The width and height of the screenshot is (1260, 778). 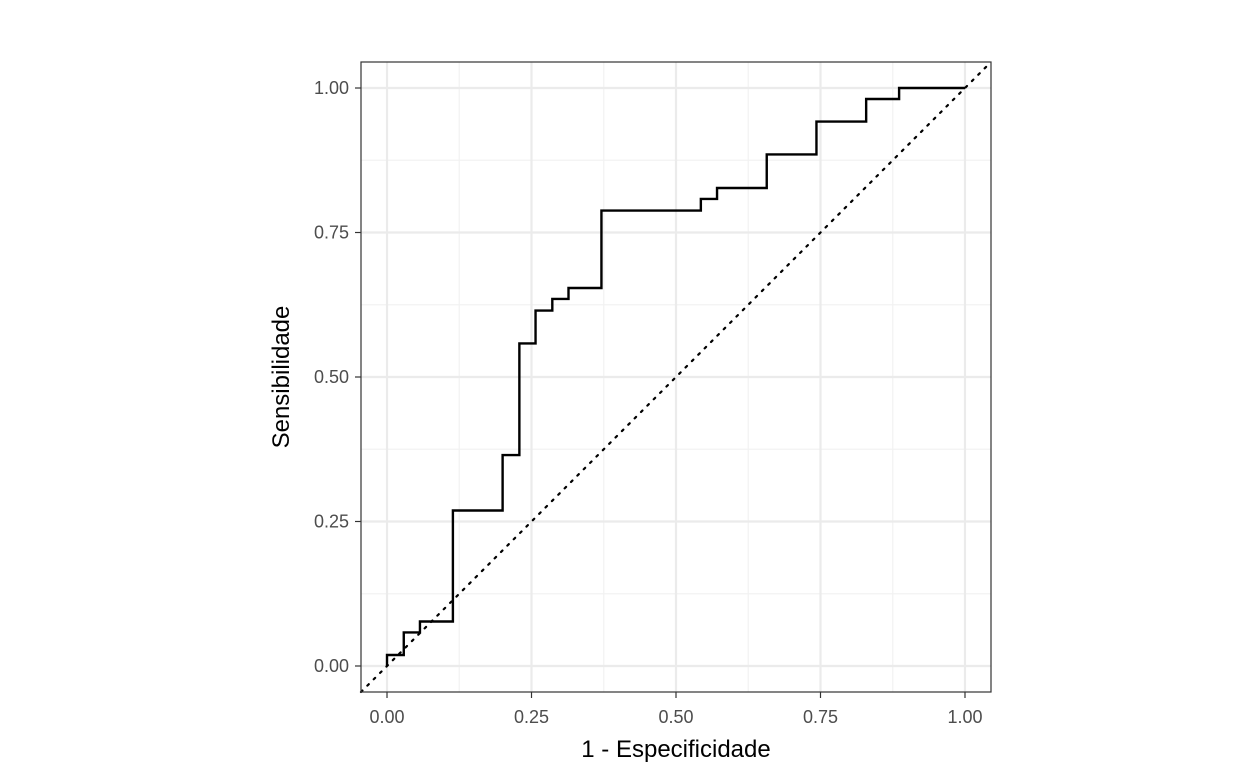 I want to click on y-tick-label: 0.00, so click(x=331, y=666).